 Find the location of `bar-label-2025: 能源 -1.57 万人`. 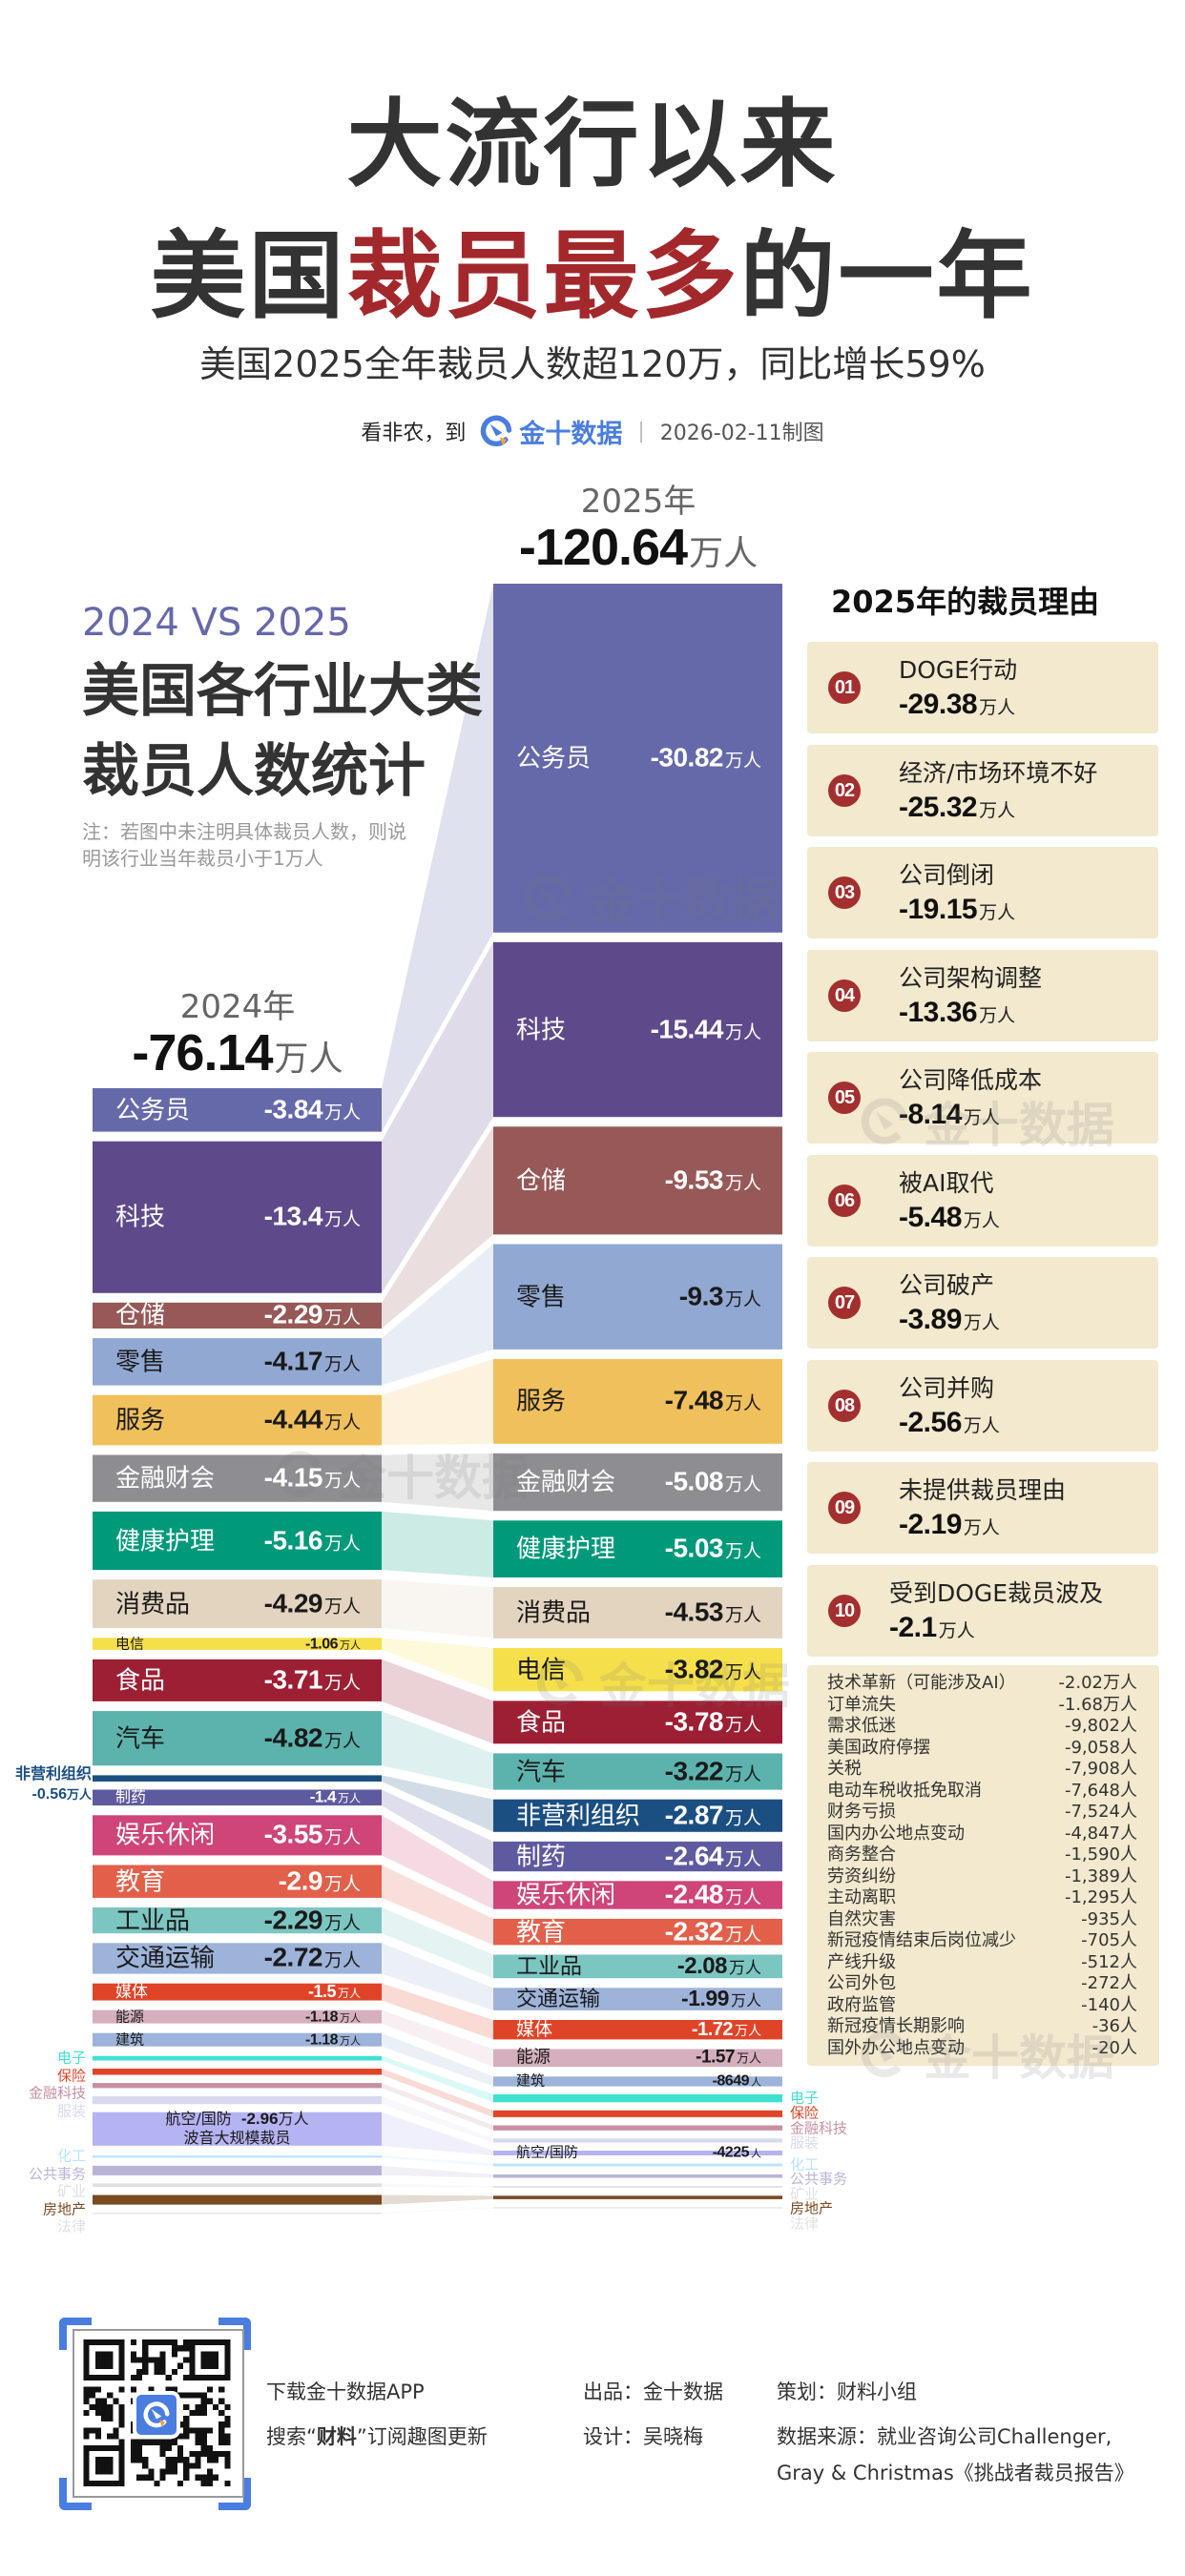

bar-label-2025: 能源 -1.57 万人 is located at coordinates (638, 2057).